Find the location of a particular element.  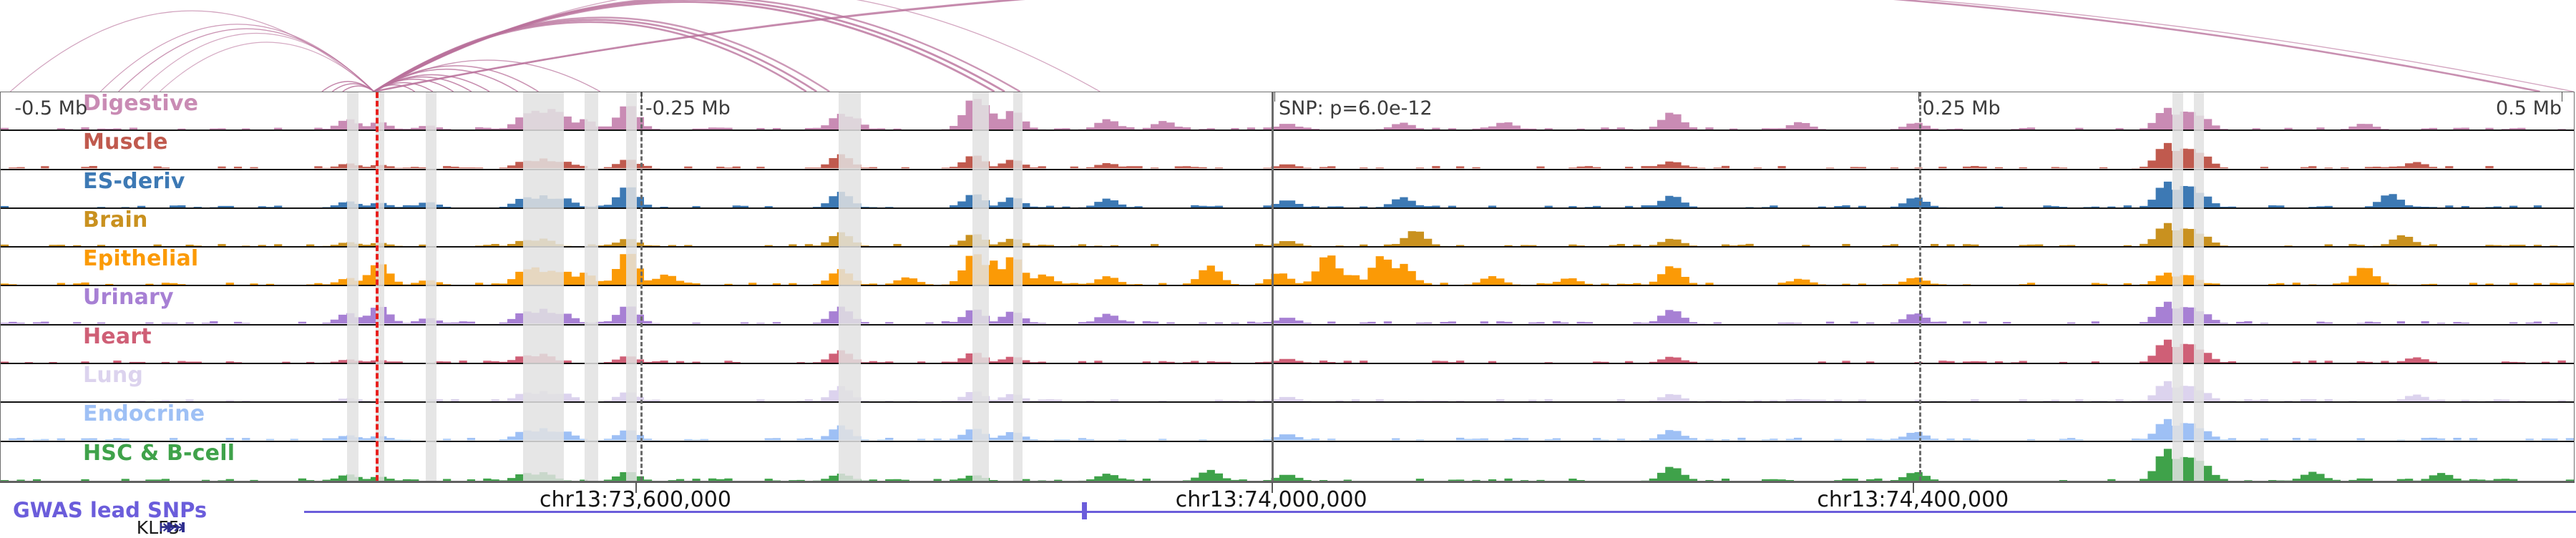

track-brain: Brain is located at coordinates (1287, 228).